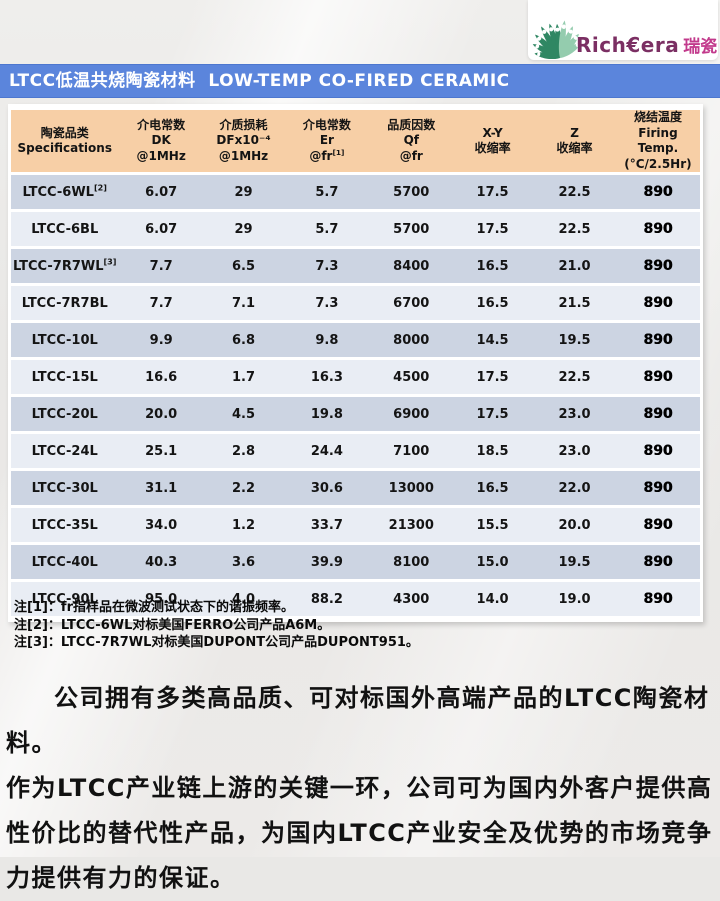 This screenshot has height=901, width=720. Describe the element at coordinates (355, 525) in the screenshot. I see `table-row: LTCC-35L 34.0 1.2 33.7 21300 15.5 20.0 890` at that location.